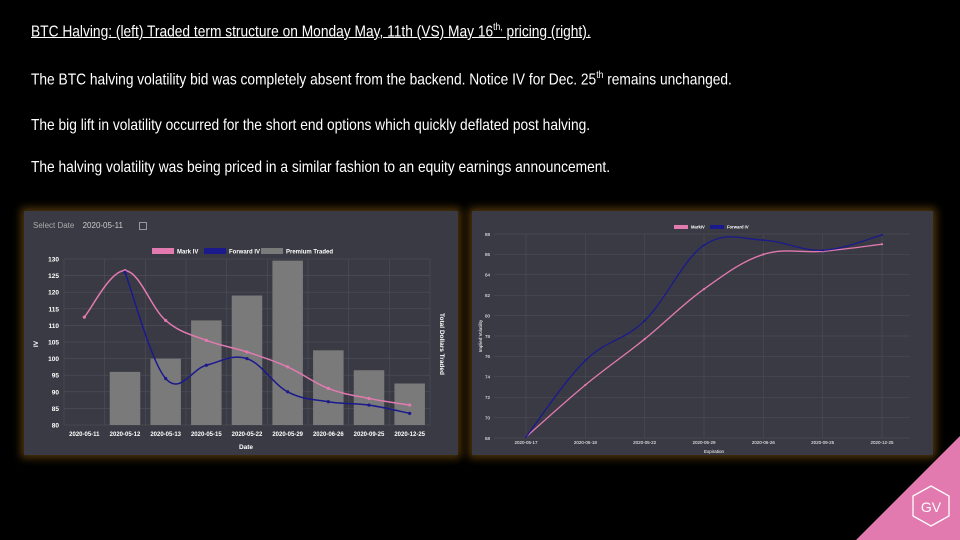  What do you see at coordinates (36, 343) in the screenshot?
I see `y-axis-title: IV` at bounding box center [36, 343].